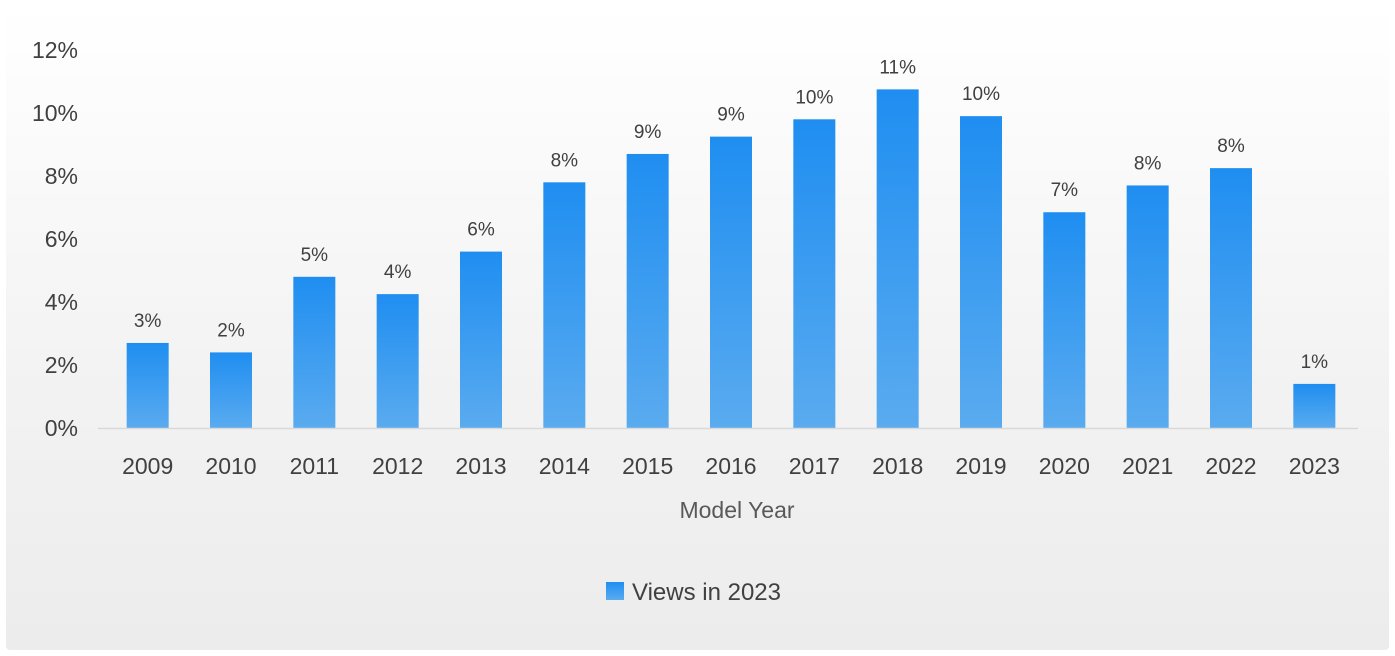  I want to click on legend: Views in 2023, so click(693, 592).